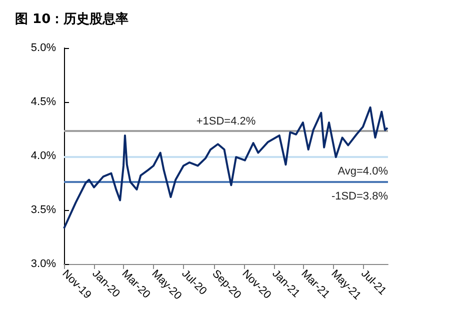  What do you see at coordinates (359, 196) in the screenshot?
I see `ref-line-label: -1SD=3.8%` at bounding box center [359, 196].